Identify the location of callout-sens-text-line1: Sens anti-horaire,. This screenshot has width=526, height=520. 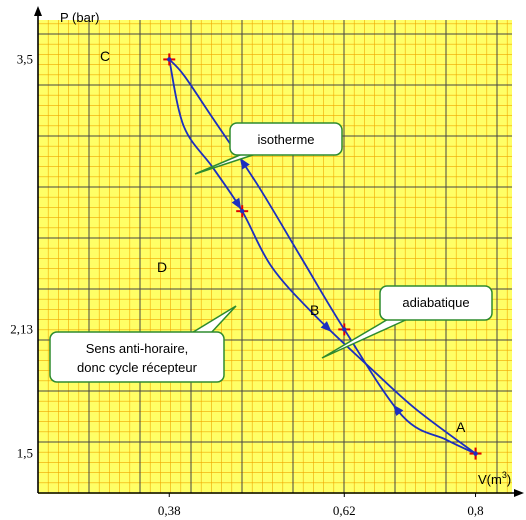
(137, 348).